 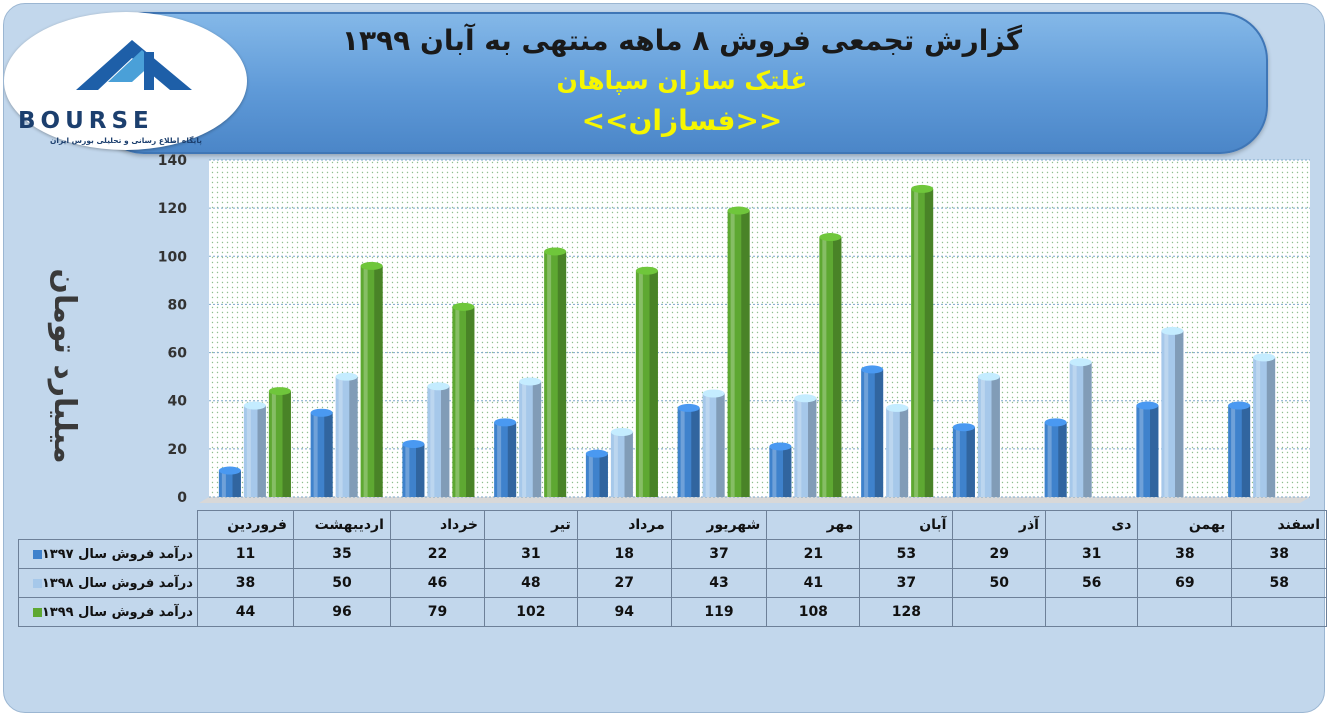 What do you see at coordinates (813, 612) in the screenshot?
I see `table-cell: 108` at bounding box center [813, 612].